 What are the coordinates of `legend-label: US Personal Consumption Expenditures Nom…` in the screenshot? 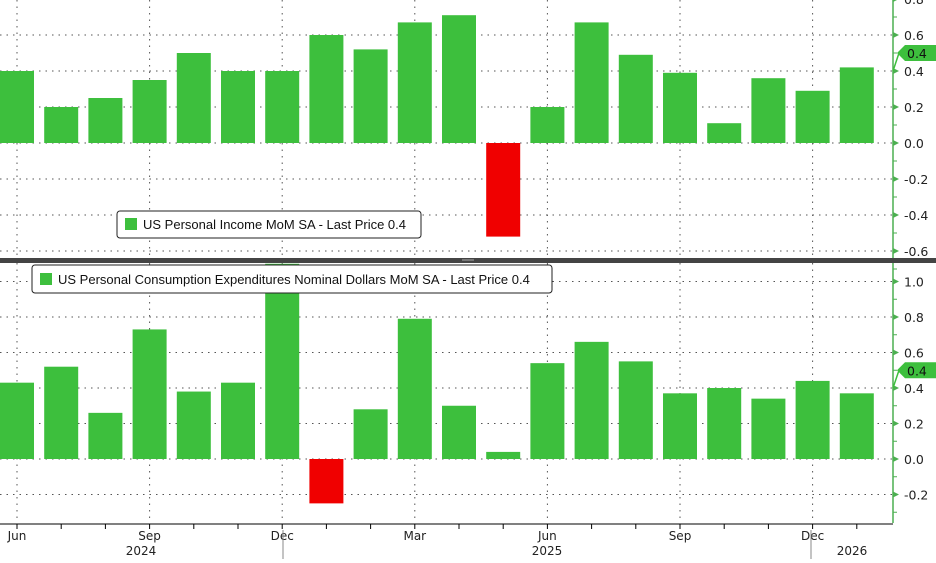 It's located at (294, 279).